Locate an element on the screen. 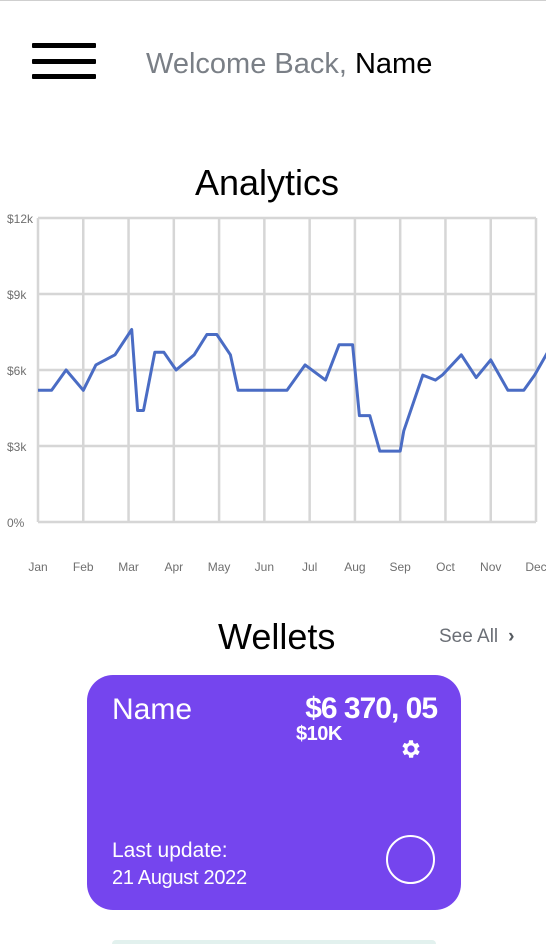 Image resolution: width=546 pixels, height=944 pixels. see-all-label: See All is located at coordinates (469, 636).